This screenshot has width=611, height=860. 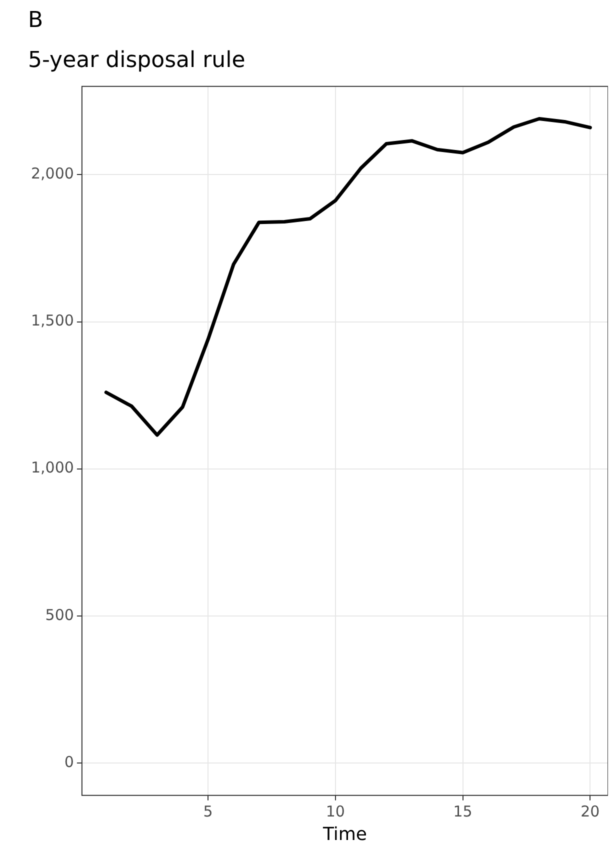 What do you see at coordinates (335, 811) in the screenshot?
I see `x-tick-label: 10` at bounding box center [335, 811].